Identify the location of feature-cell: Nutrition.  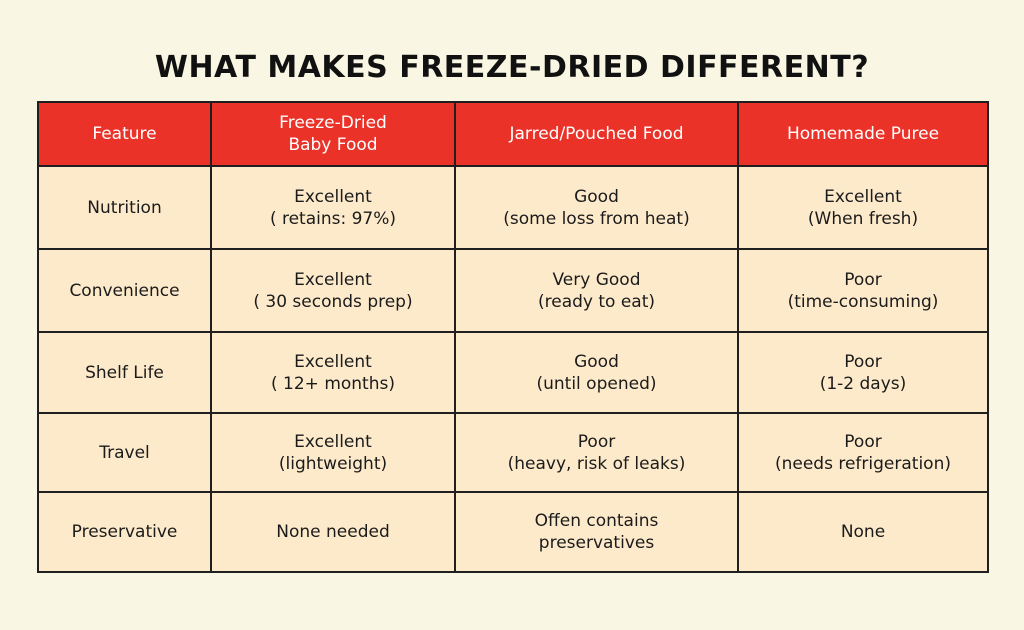
(124, 207).